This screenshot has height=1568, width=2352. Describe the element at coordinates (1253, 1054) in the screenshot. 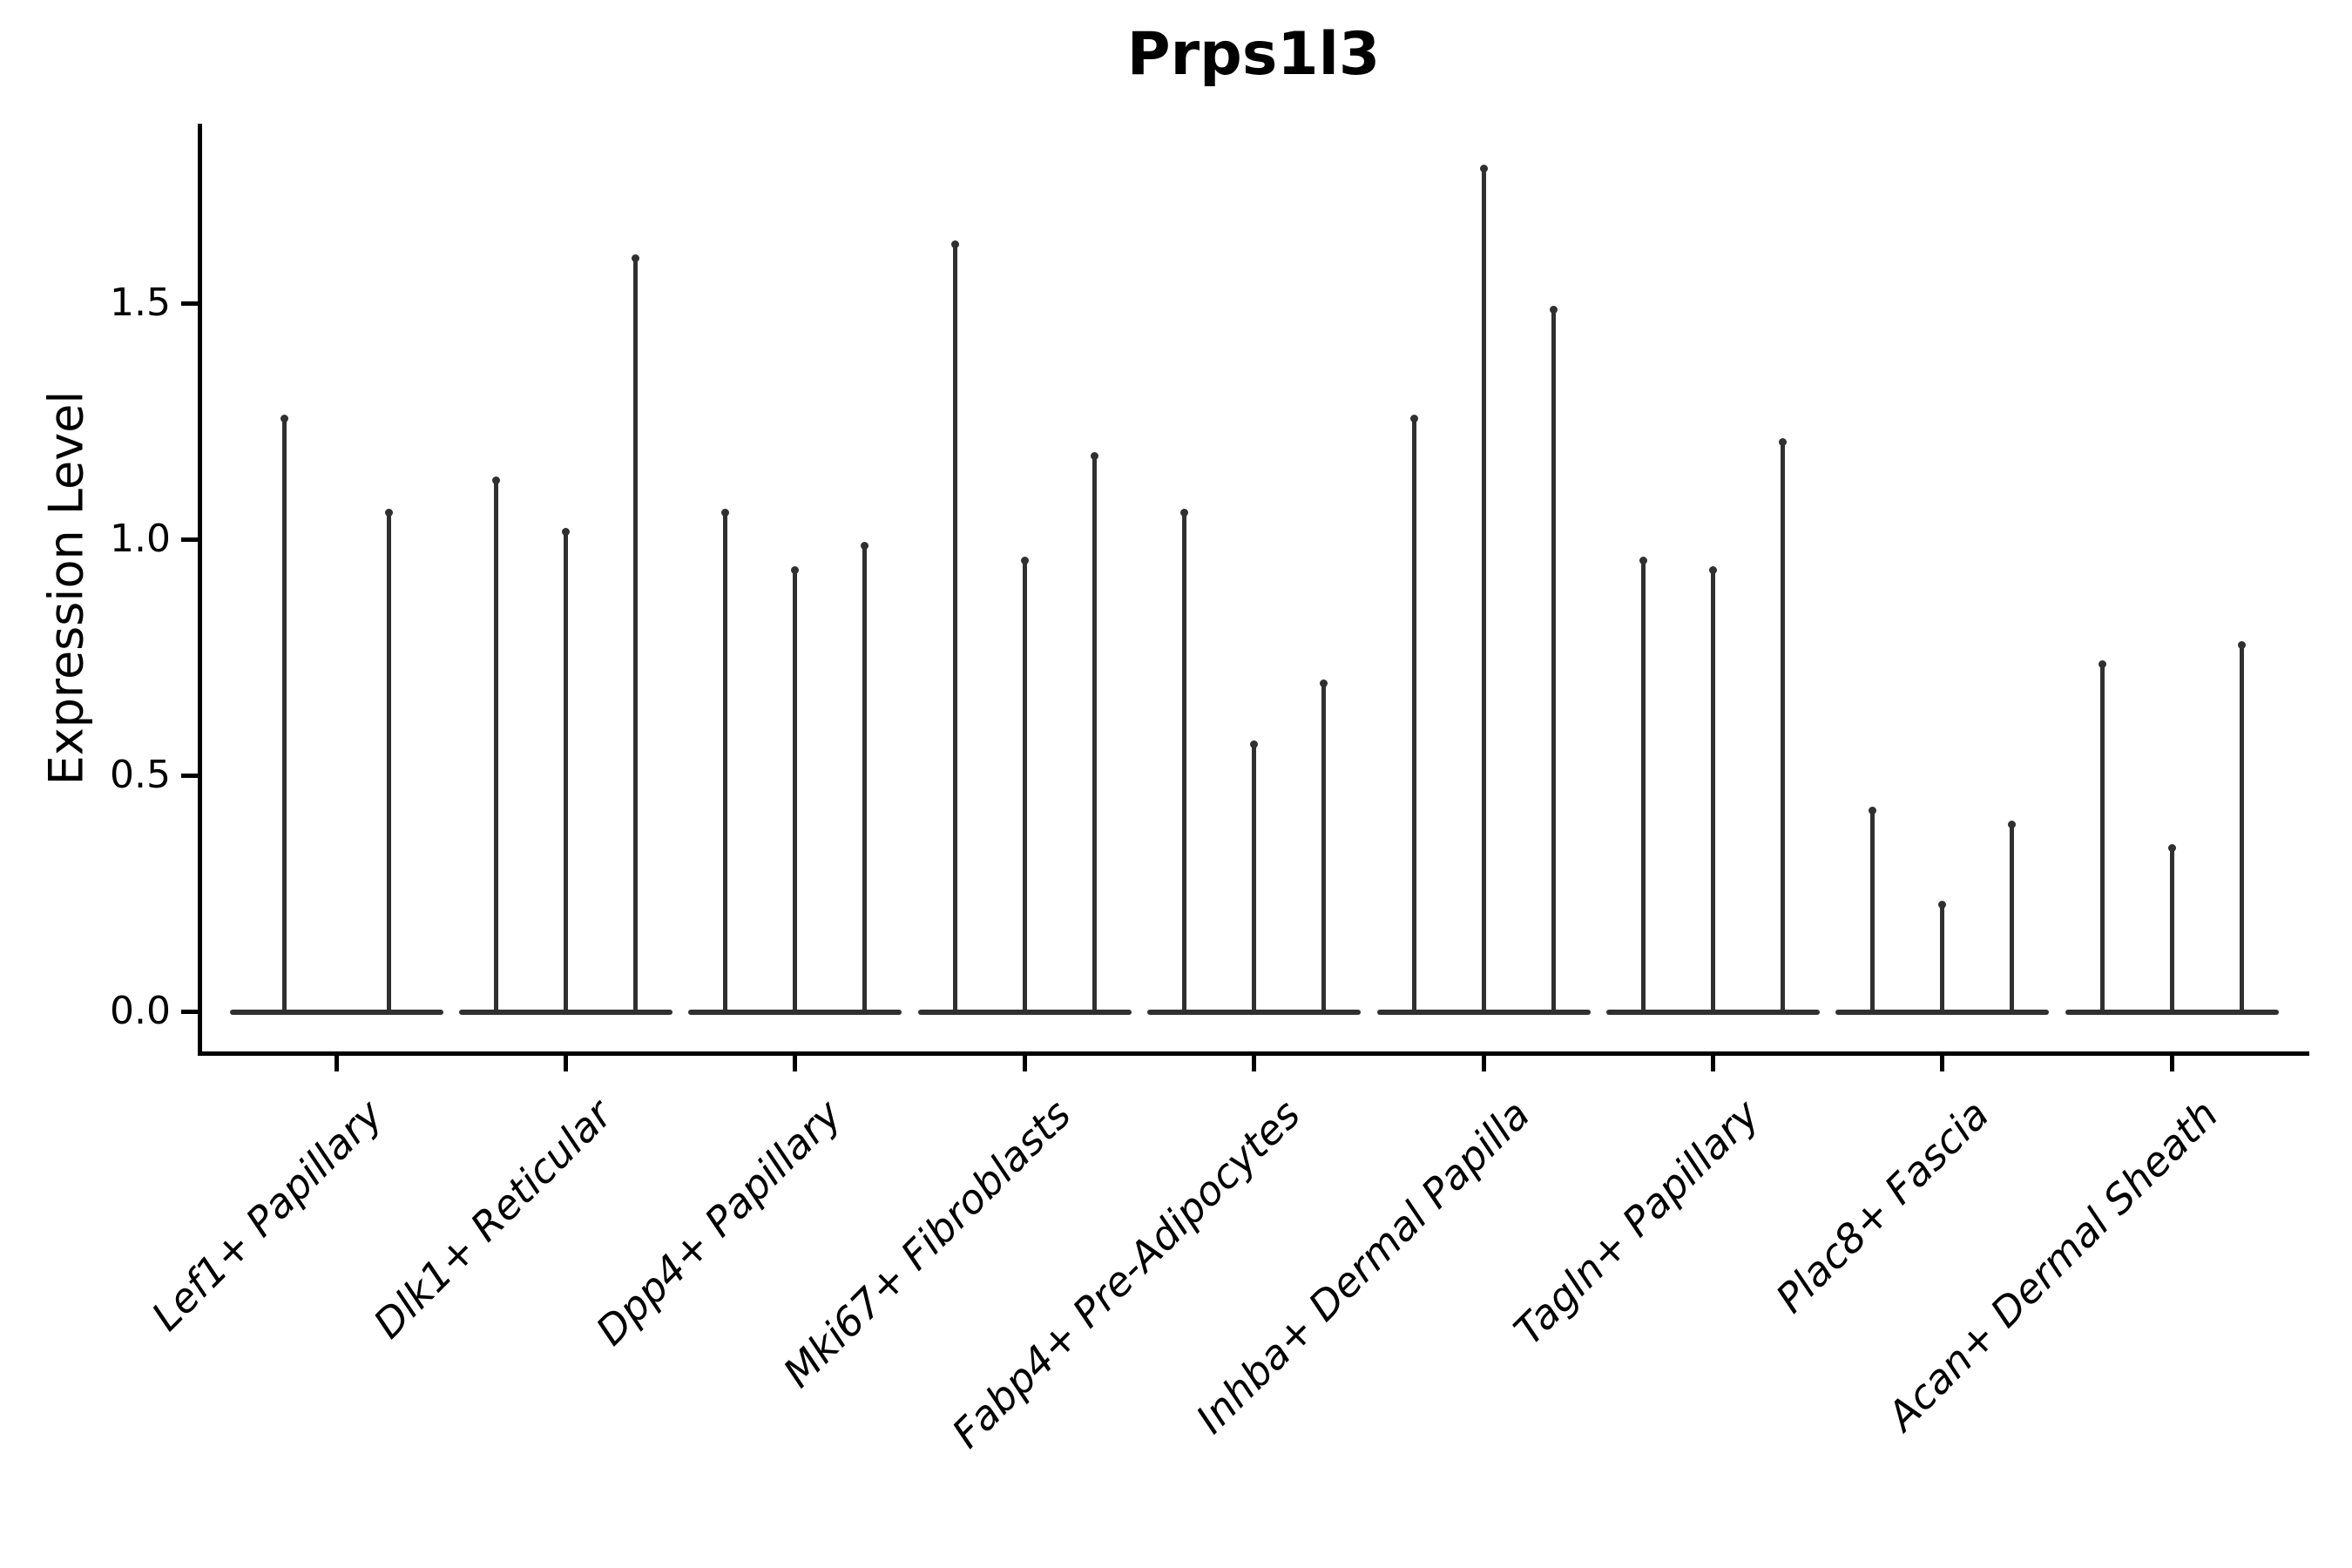

I see `x-axis-spine` at that location.